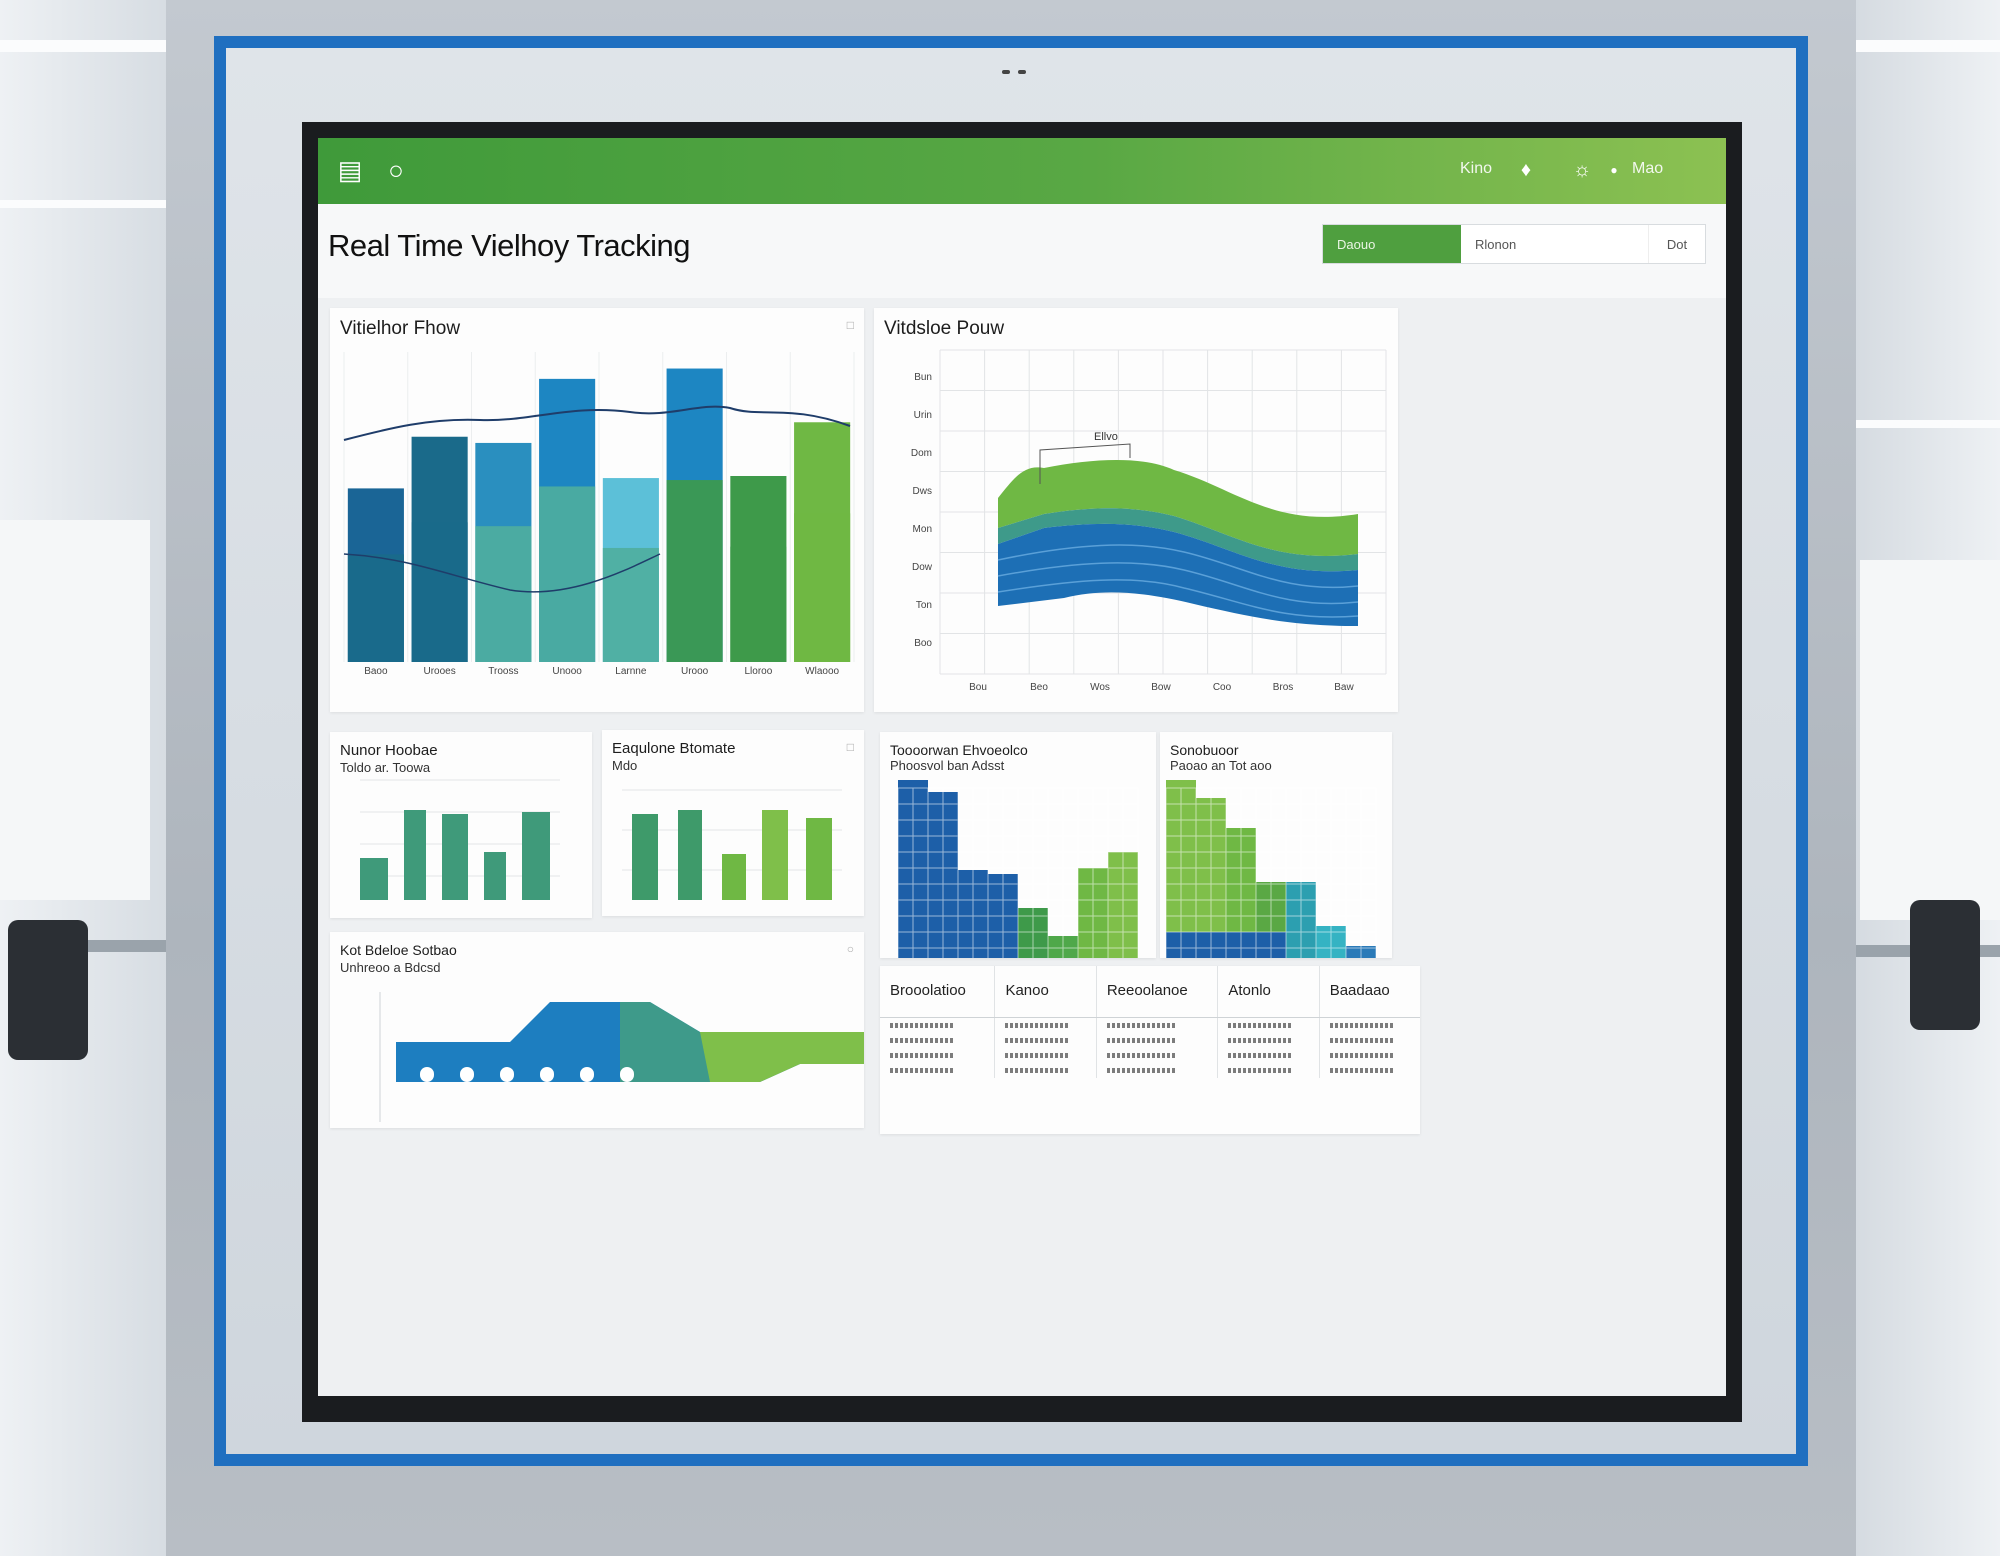  I want to click on top-bar: ▤ ○ Kino ♦ ☼ ● Mao, so click(1022, 171).